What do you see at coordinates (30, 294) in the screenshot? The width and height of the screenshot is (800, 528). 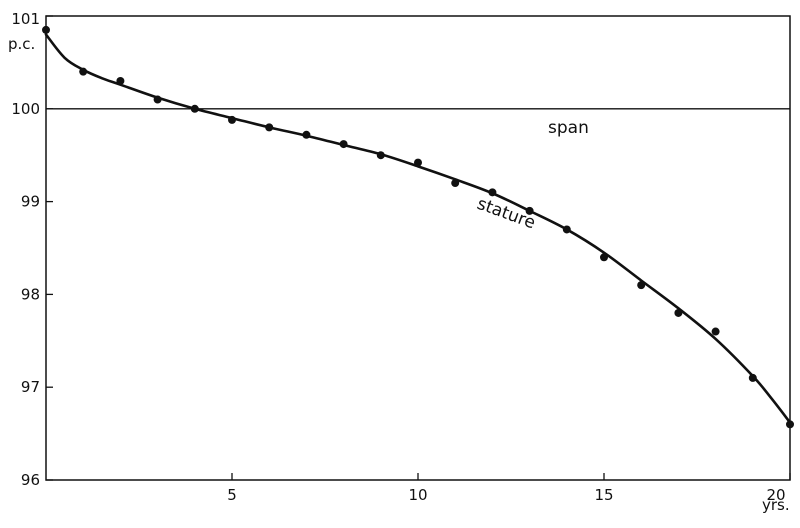 I see `y-tick-label: 98` at bounding box center [30, 294].